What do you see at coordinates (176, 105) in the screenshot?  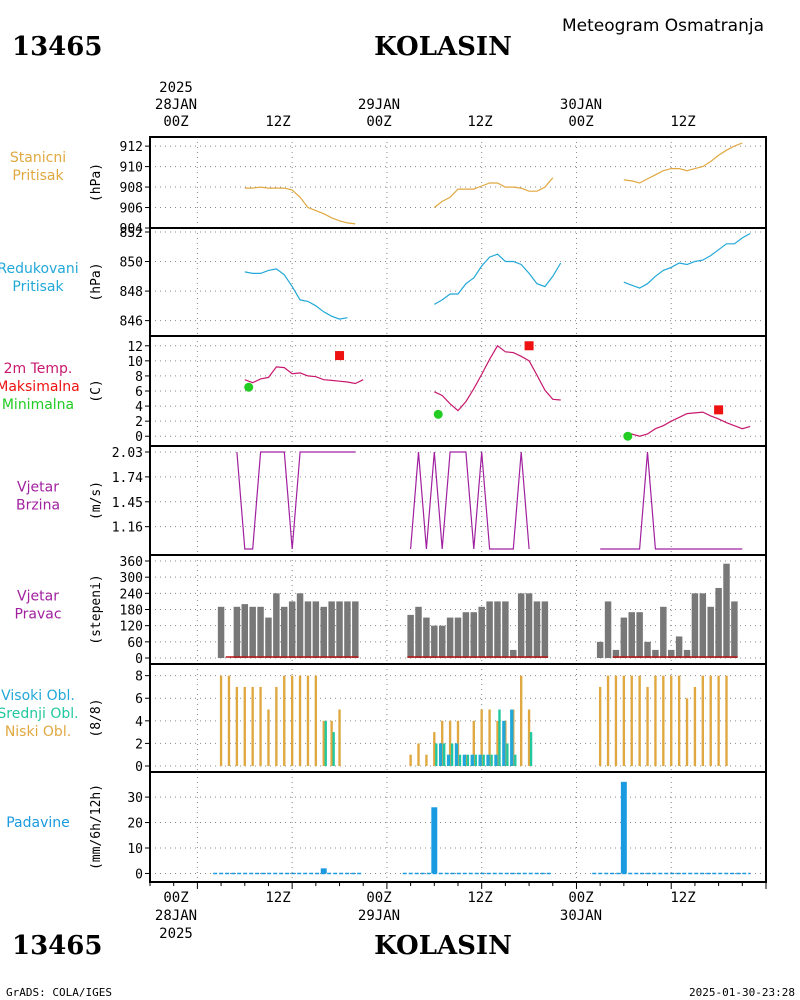 I see `top-date-1: 28JAN` at bounding box center [176, 105].